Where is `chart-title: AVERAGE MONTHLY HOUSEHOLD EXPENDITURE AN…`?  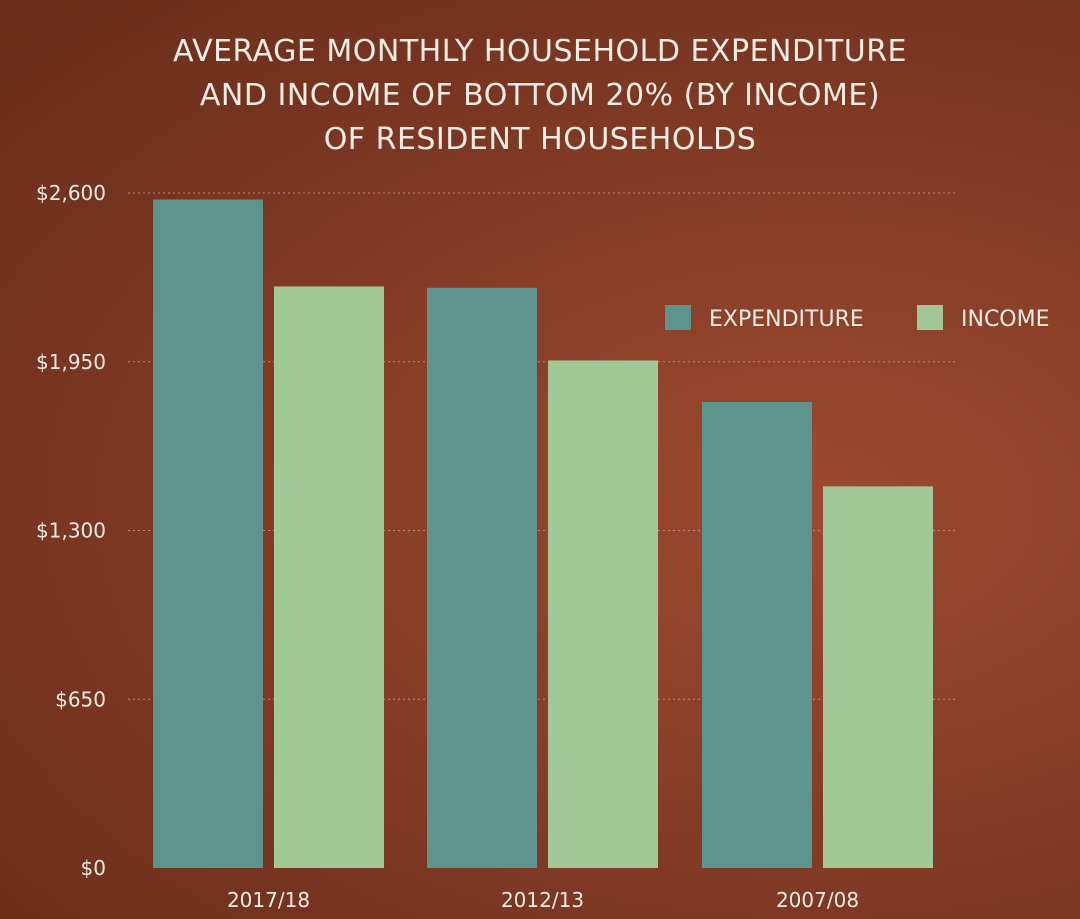 chart-title: AVERAGE MONTHLY HOUSEHOLD EXPENDITURE AN… is located at coordinates (540, 96).